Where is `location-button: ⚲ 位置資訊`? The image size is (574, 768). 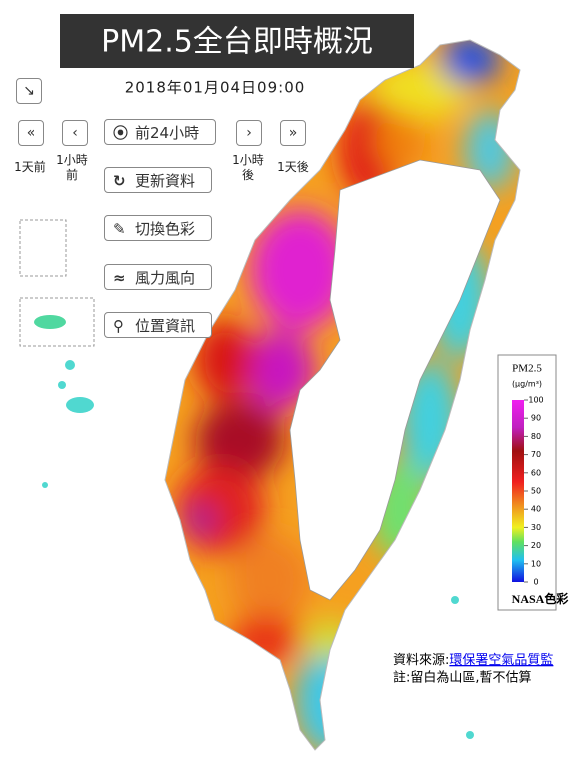 location-button: ⚲ 位置資訊 is located at coordinates (158, 325).